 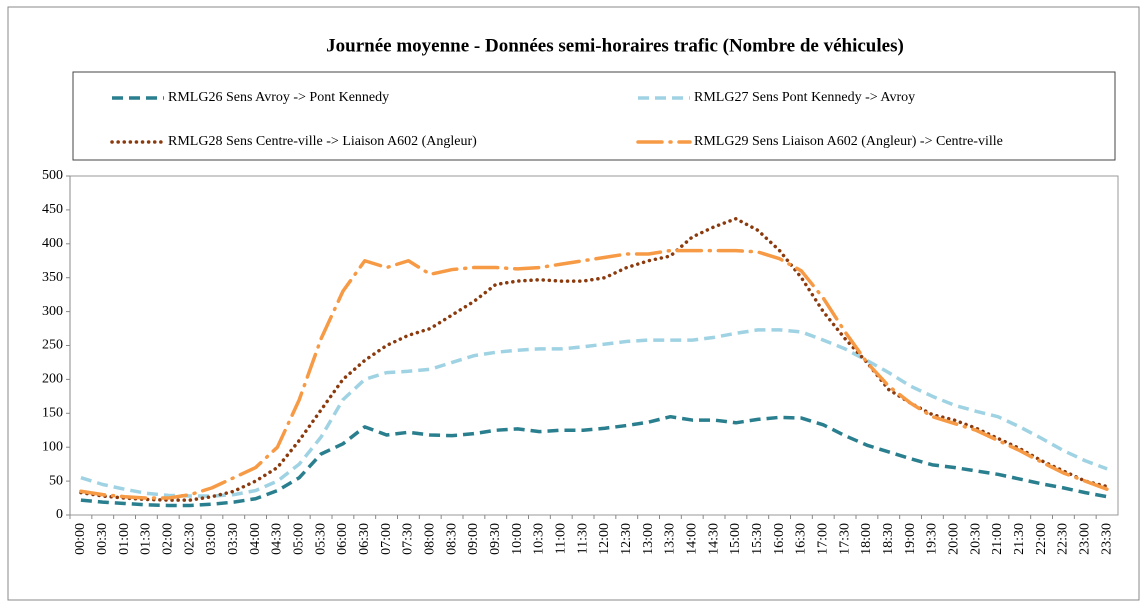 What do you see at coordinates (80, 539) in the screenshot?
I see `x-tick-label: 00:00` at bounding box center [80, 539].